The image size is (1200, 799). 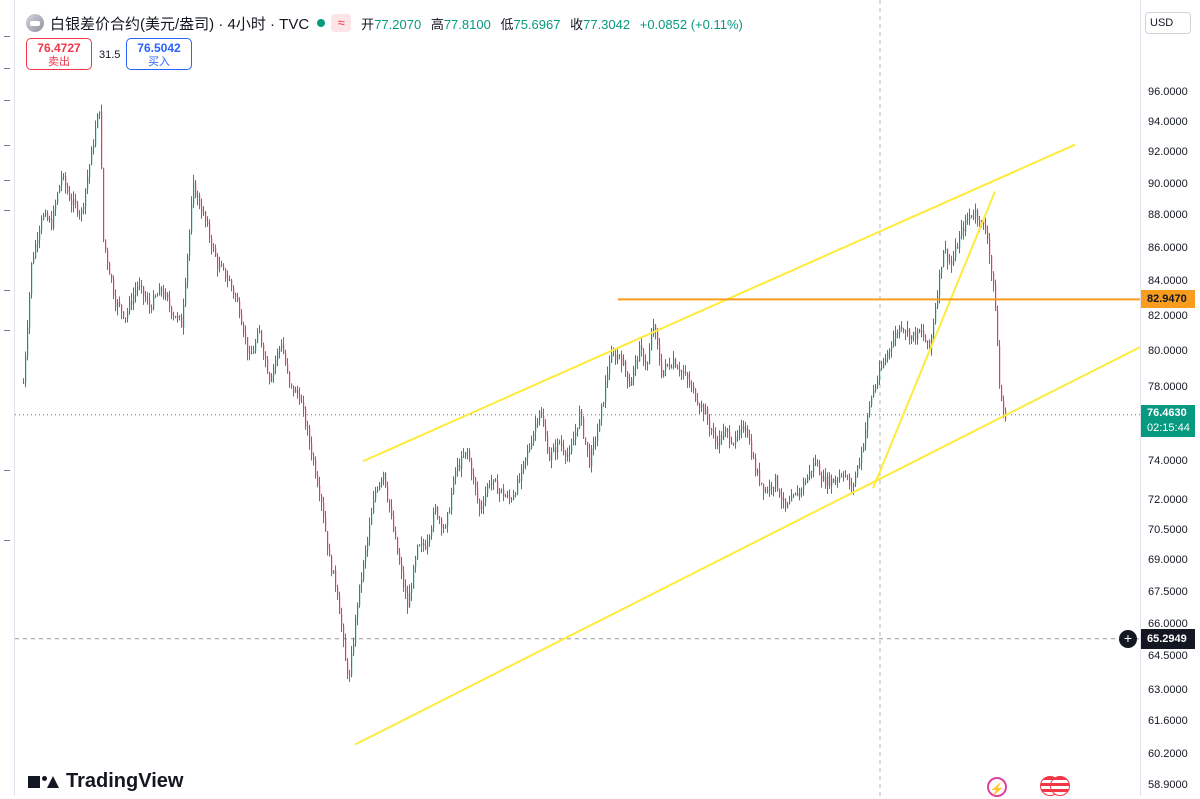 I want to click on us-flag-icon, so click(x=1055, y=786).